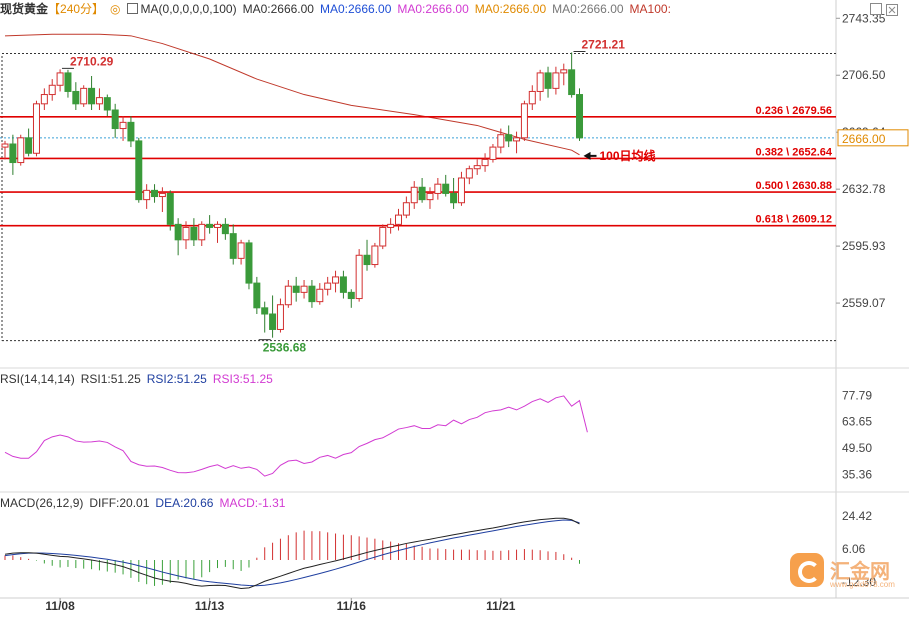 The width and height of the screenshot is (909, 617). What do you see at coordinates (873, 138) in the screenshot?
I see `current-price-tag: 2666.00` at bounding box center [873, 138].